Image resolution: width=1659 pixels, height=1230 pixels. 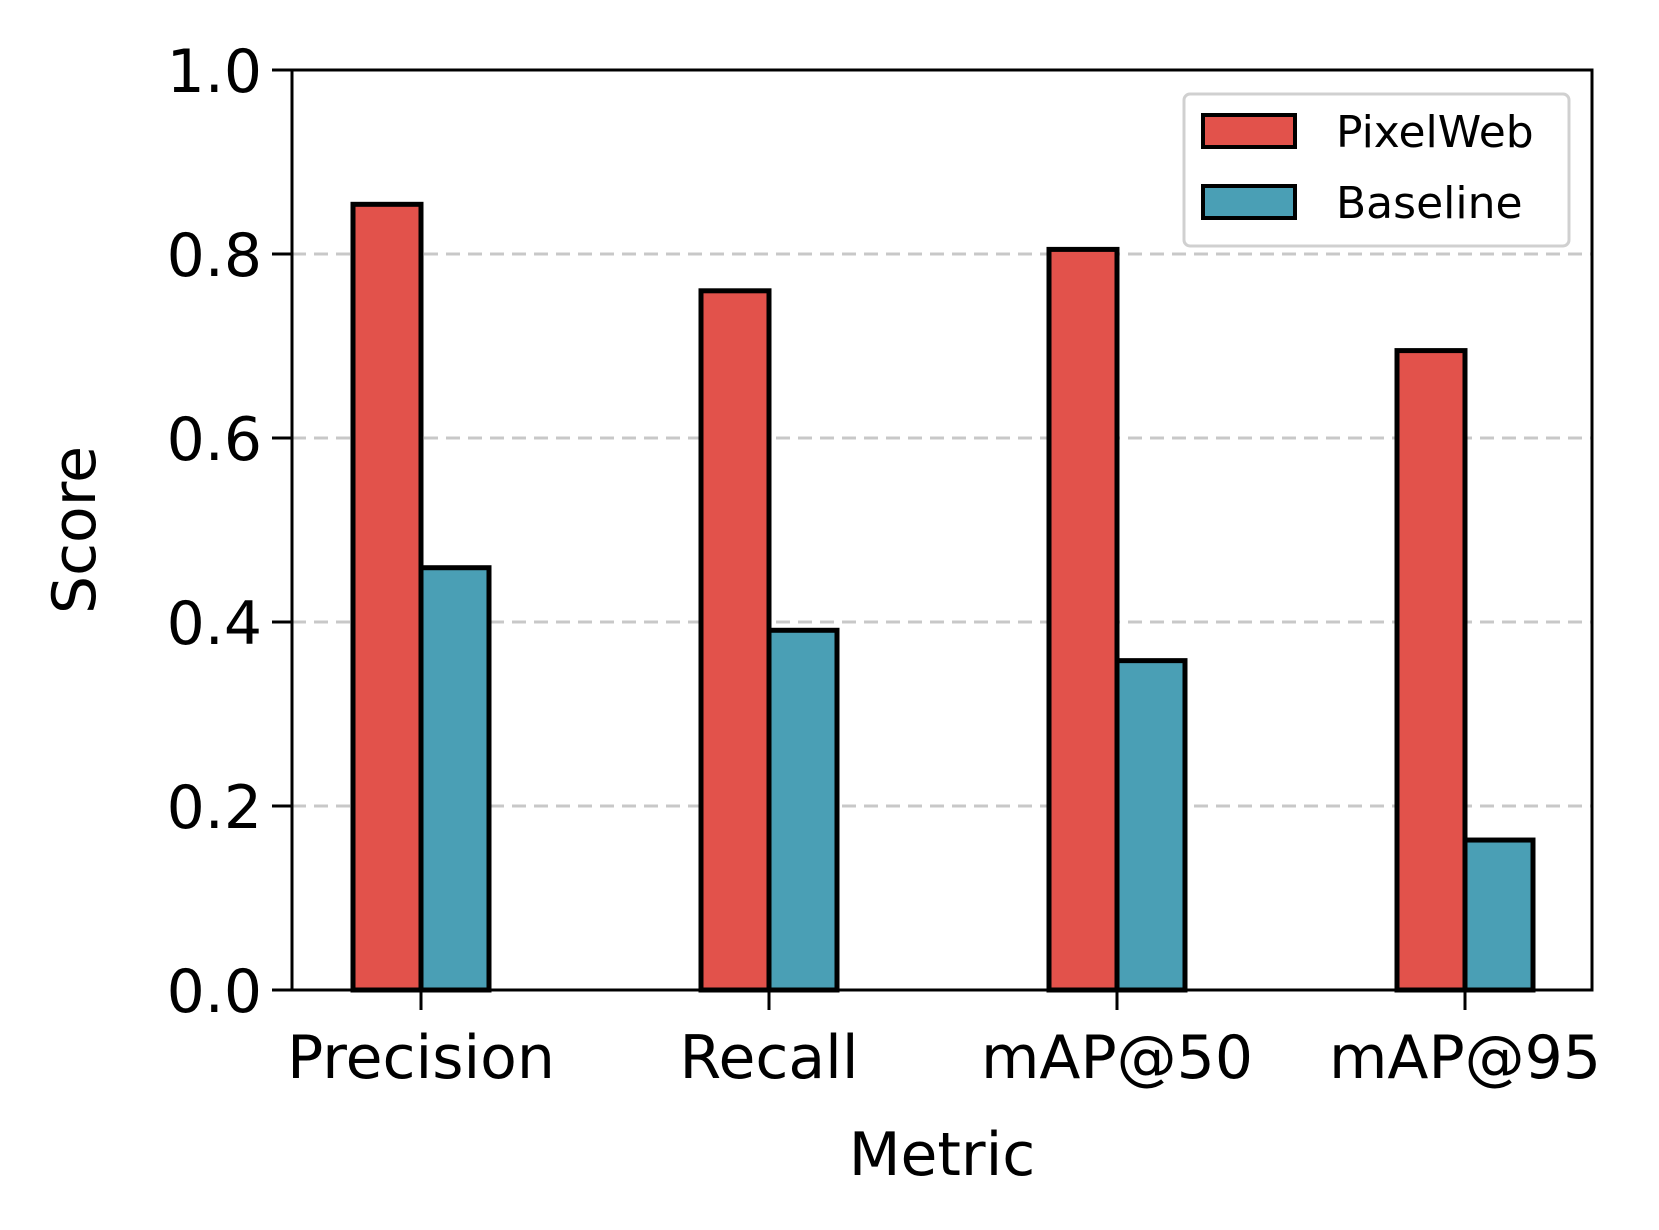 I want to click on y-tick-label: 0.2, so click(x=214, y=808).